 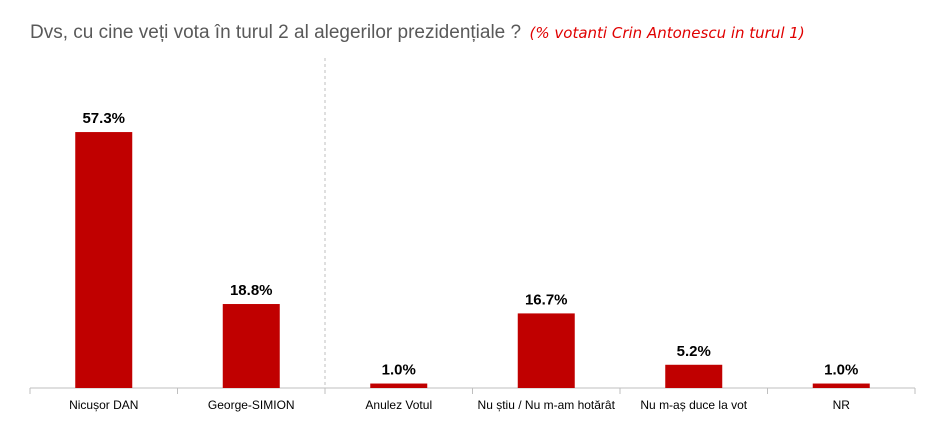 What do you see at coordinates (103, 405) in the screenshot?
I see `category-label: Nicușor DAN` at bounding box center [103, 405].